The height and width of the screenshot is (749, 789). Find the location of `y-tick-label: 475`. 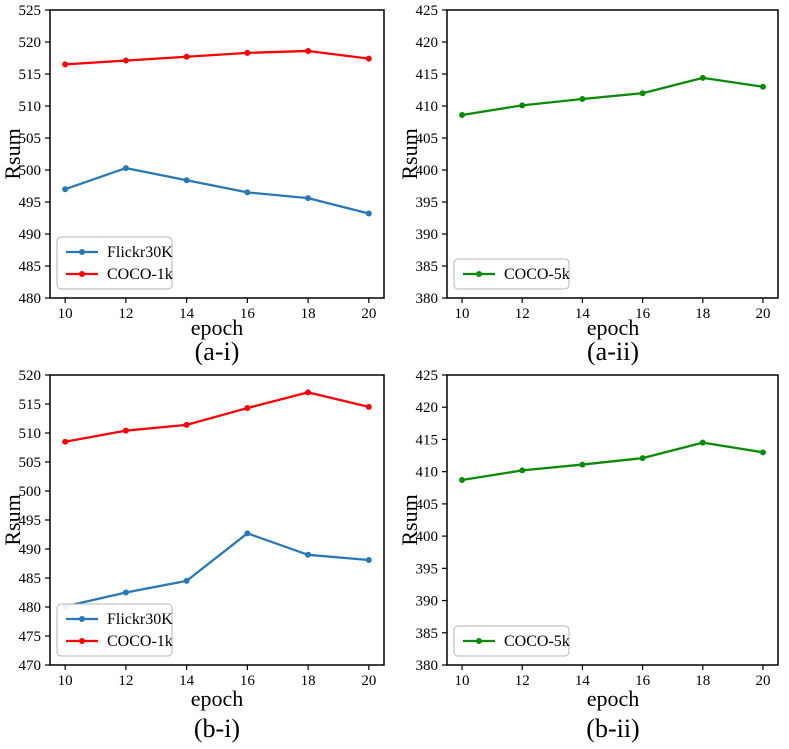

y-tick-label: 475 is located at coordinates (30, 637).